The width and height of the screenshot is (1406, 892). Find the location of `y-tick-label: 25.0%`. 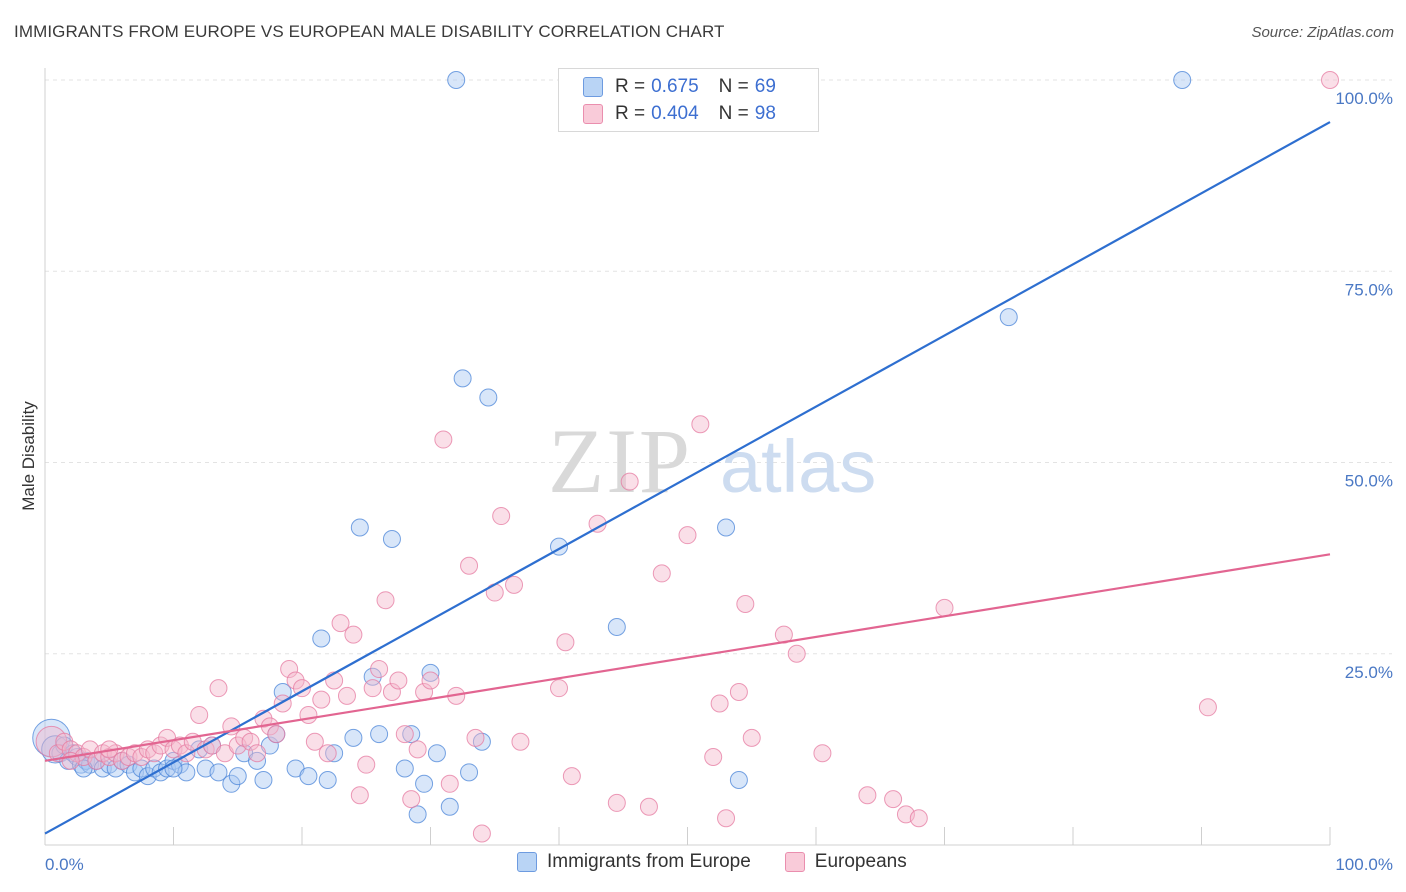

y-tick-label: 25.0% is located at coordinates (1369, 672).